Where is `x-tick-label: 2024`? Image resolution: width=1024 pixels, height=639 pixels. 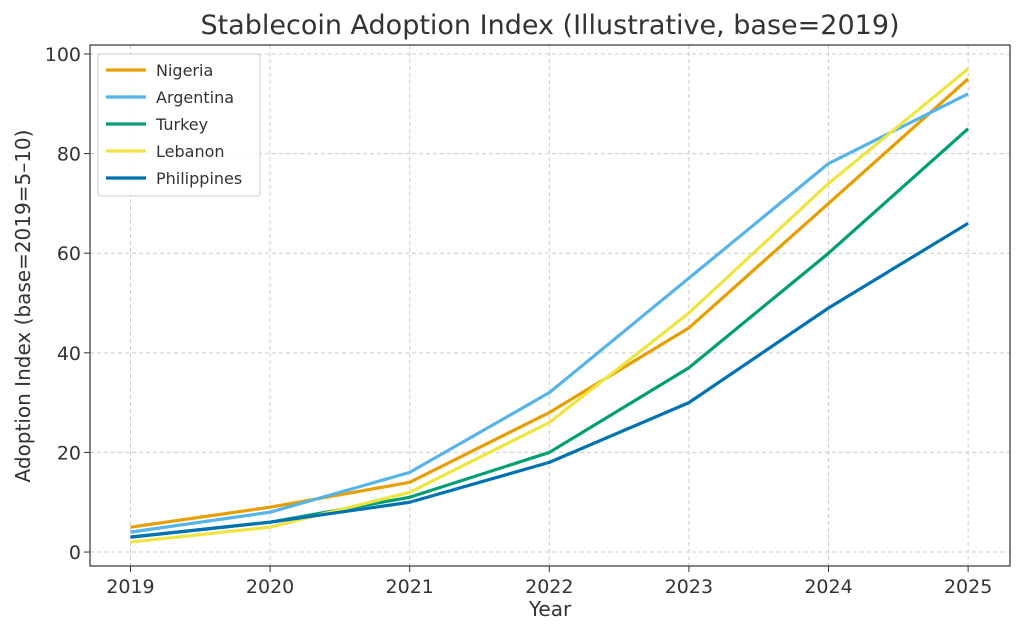 x-tick-label: 2024 is located at coordinates (828, 587).